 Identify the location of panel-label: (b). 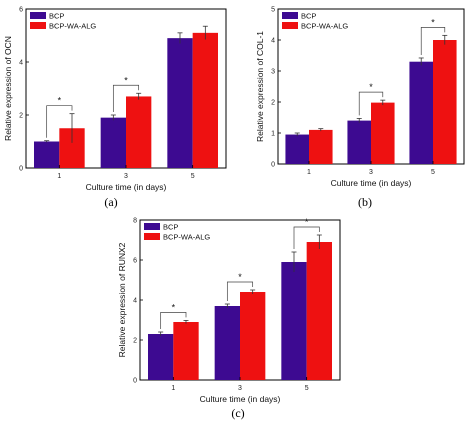
(365, 202).